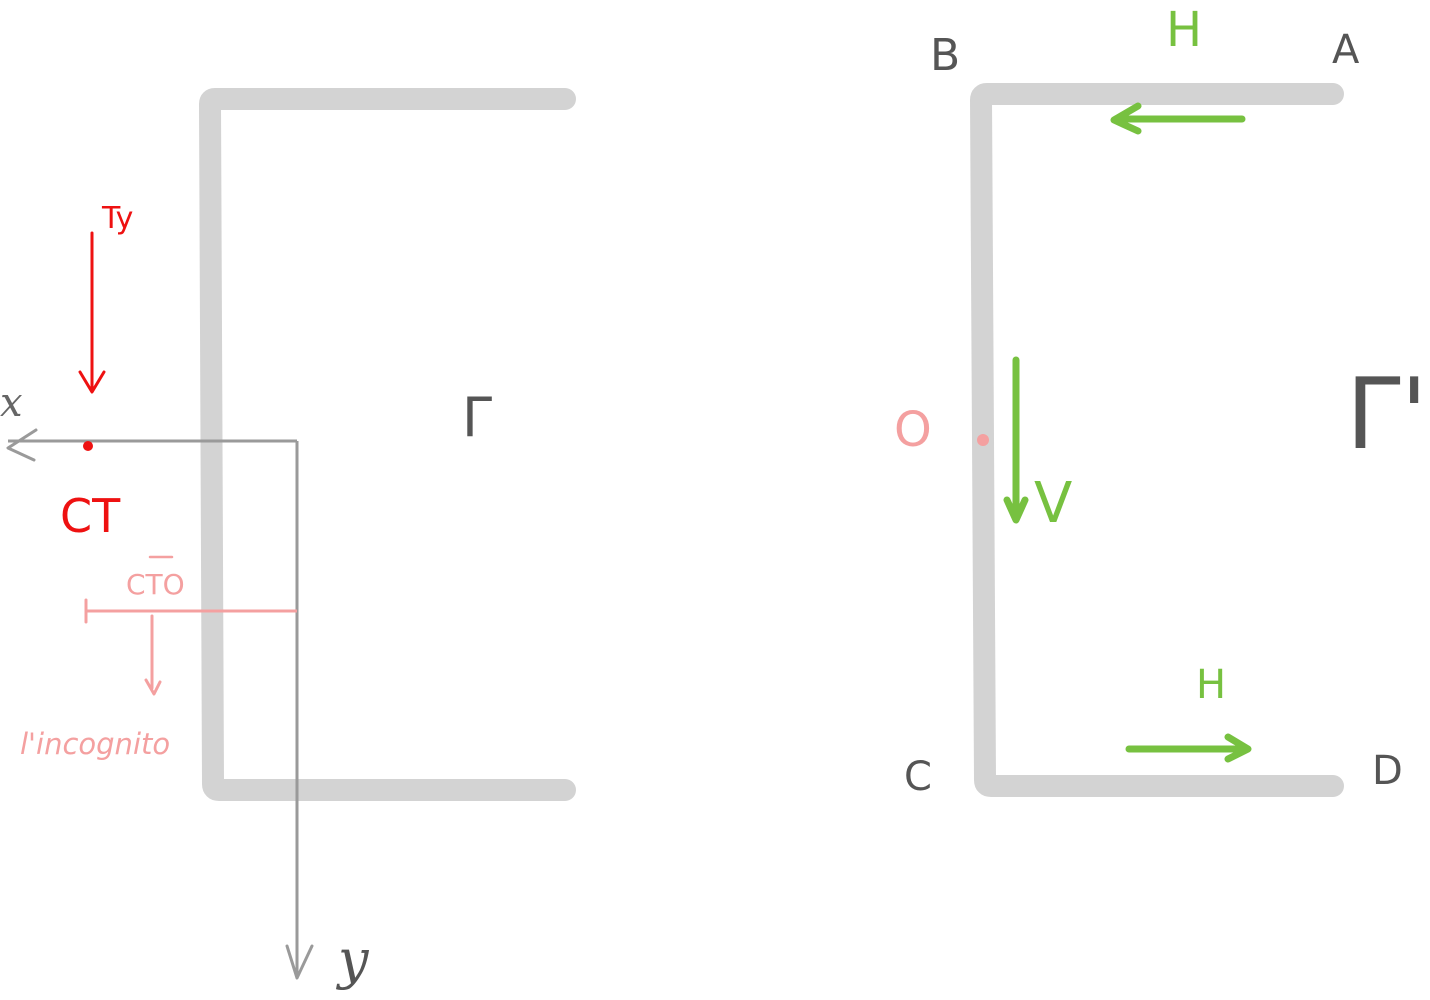  What do you see at coordinates (299, 962) in the screenshot?
I see `y-axis-arrowhead` at bounding box center [299, 962].